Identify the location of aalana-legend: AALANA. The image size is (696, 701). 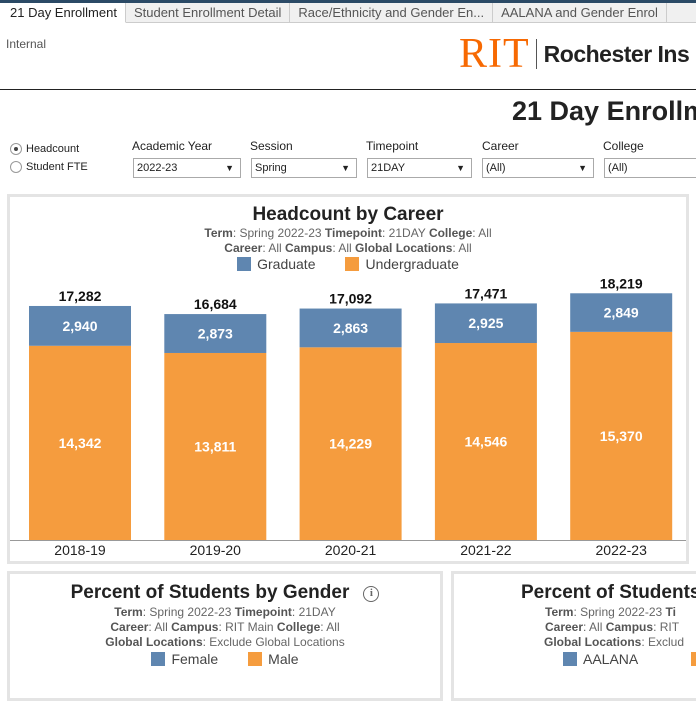
(629, 659).